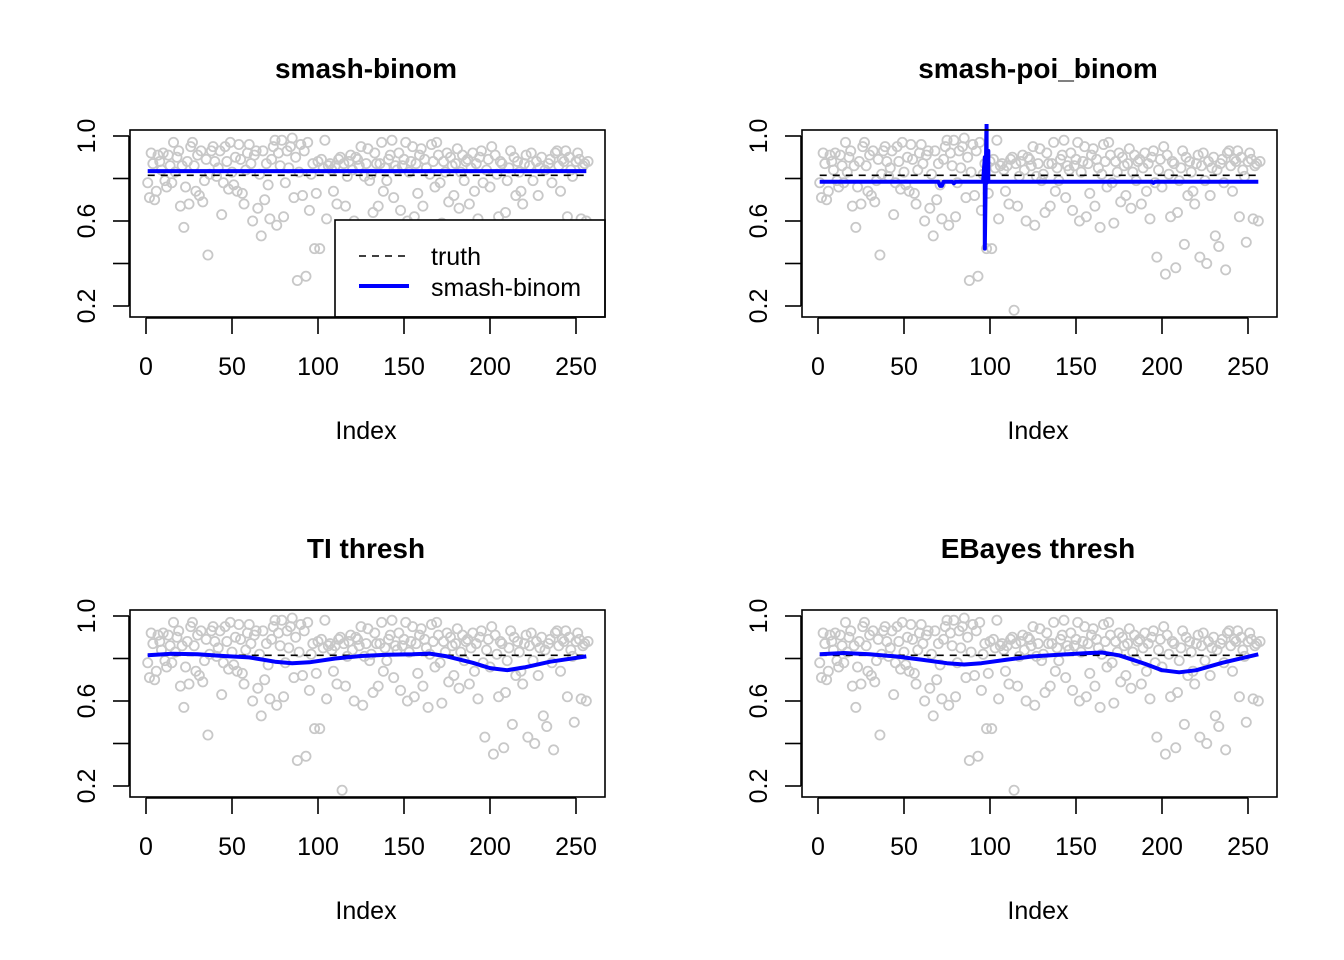 The image size is (1344, 960). I want to click on y-tick-label: 1.0, so click(759, 616).